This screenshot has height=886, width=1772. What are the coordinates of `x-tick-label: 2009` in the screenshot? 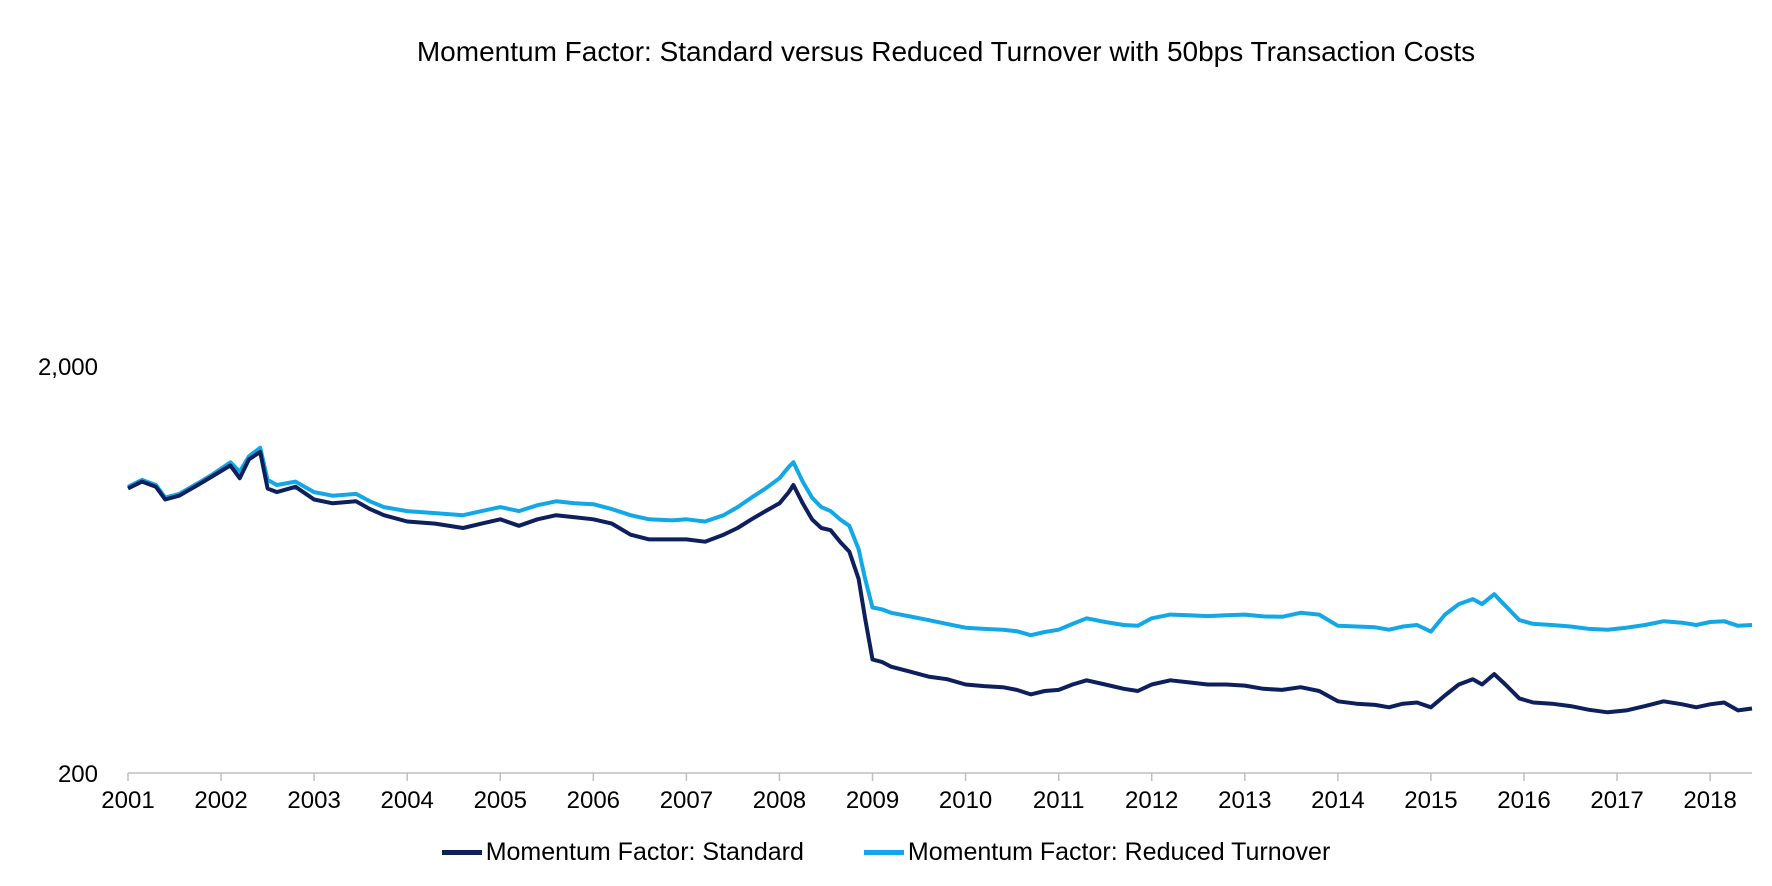 It's located at (872, 800).